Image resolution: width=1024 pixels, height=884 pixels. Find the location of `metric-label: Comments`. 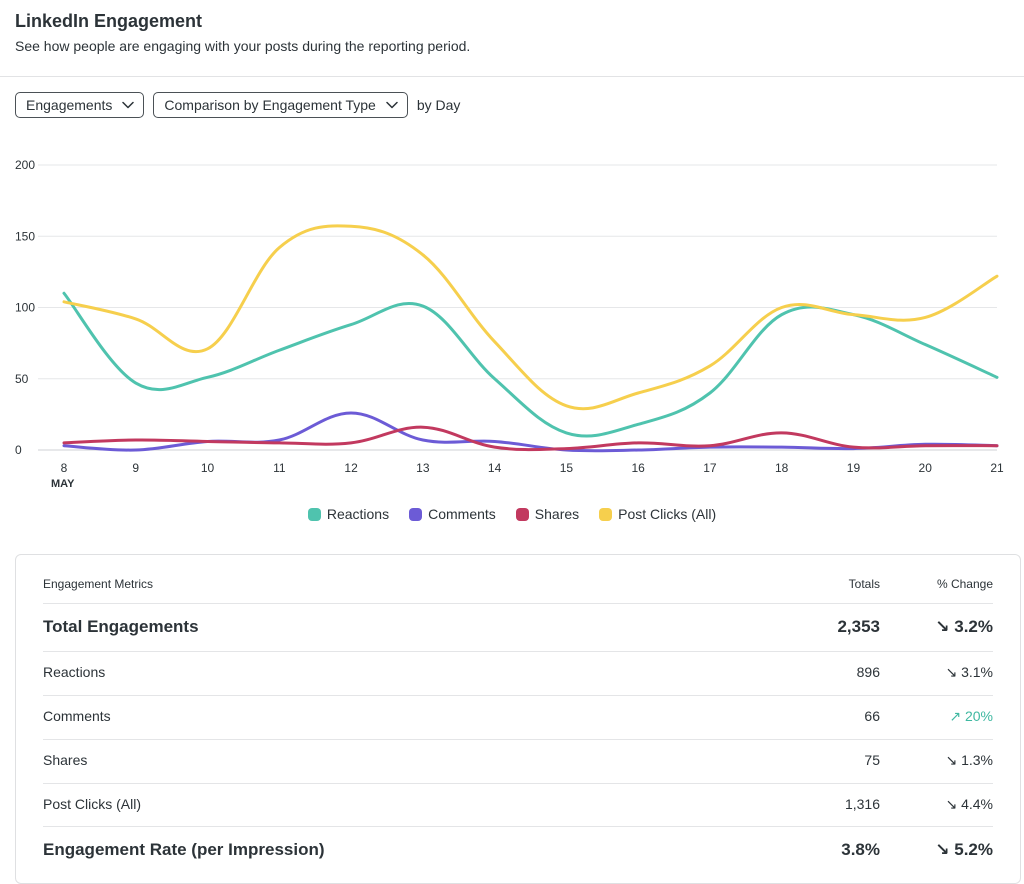

metric-label: Comments is located at coordinates (77, 716).